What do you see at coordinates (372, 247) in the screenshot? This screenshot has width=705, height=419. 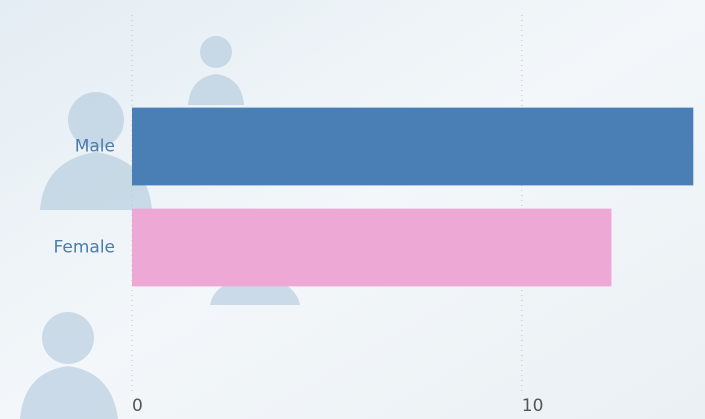 I see `bar` at bounding box center [372, 247].